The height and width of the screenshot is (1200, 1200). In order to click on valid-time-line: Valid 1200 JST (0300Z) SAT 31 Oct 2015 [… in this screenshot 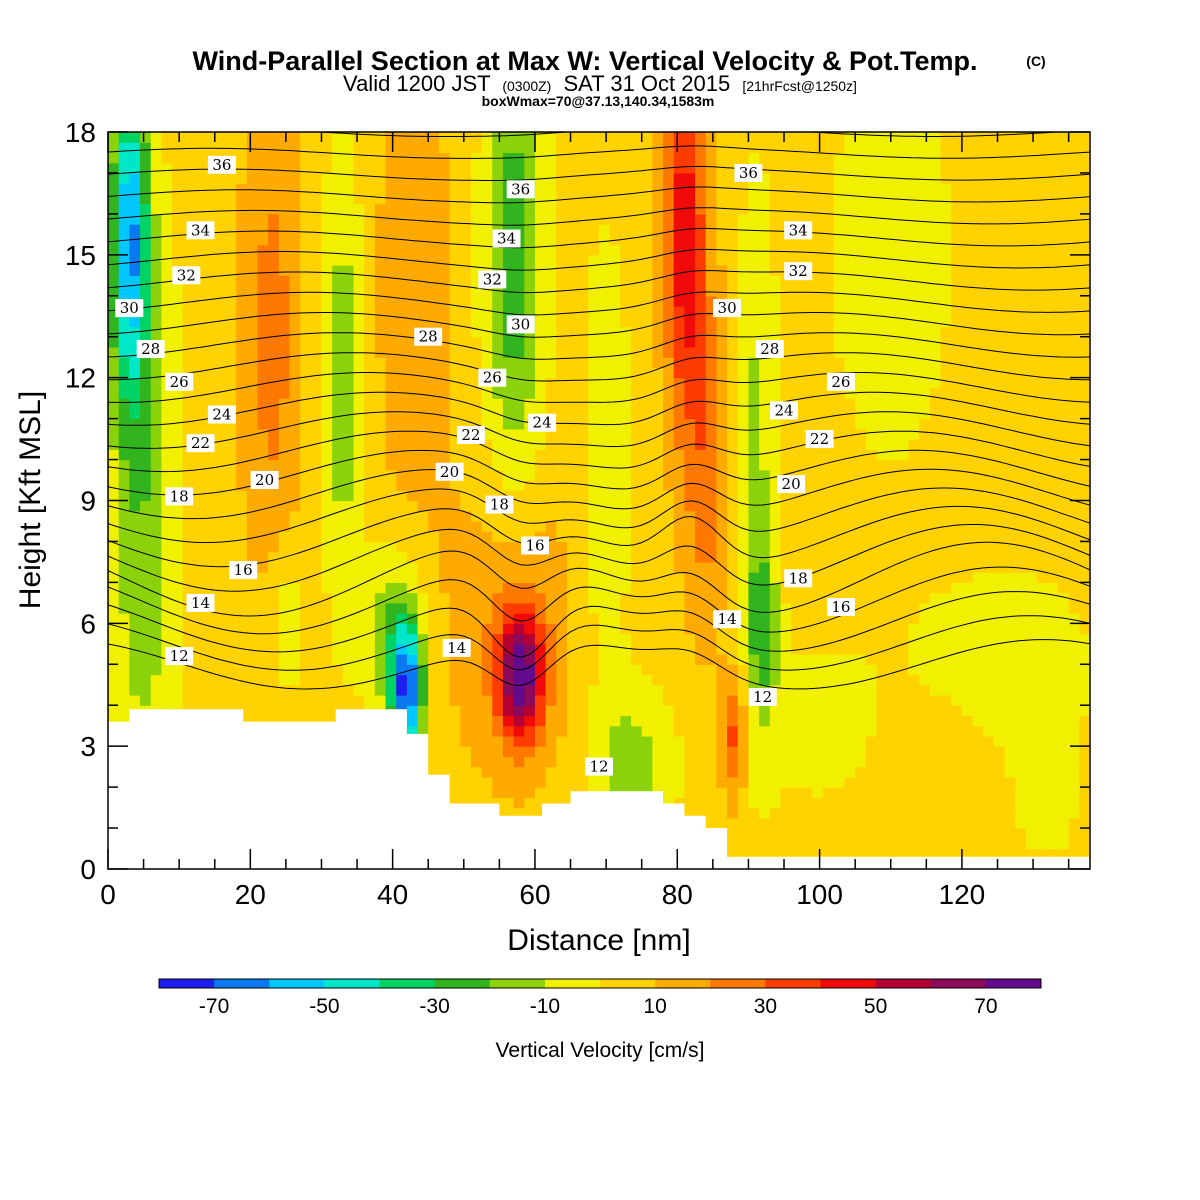, I will do `click(600, 83)`.